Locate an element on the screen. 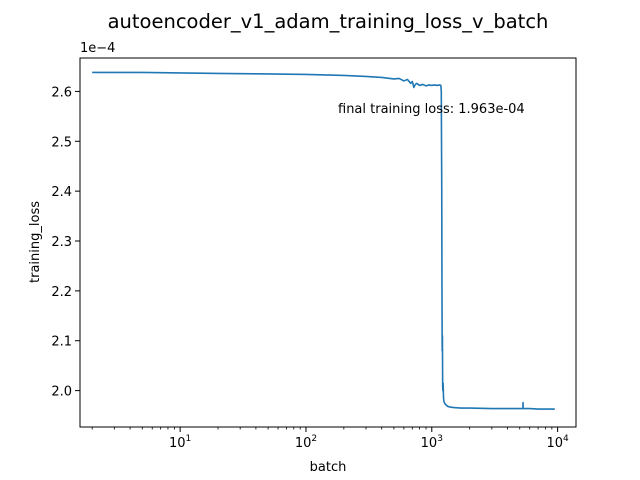 The image size is (640, 480). y-tick-label: 2.6 is located at coordinates (61, 92).